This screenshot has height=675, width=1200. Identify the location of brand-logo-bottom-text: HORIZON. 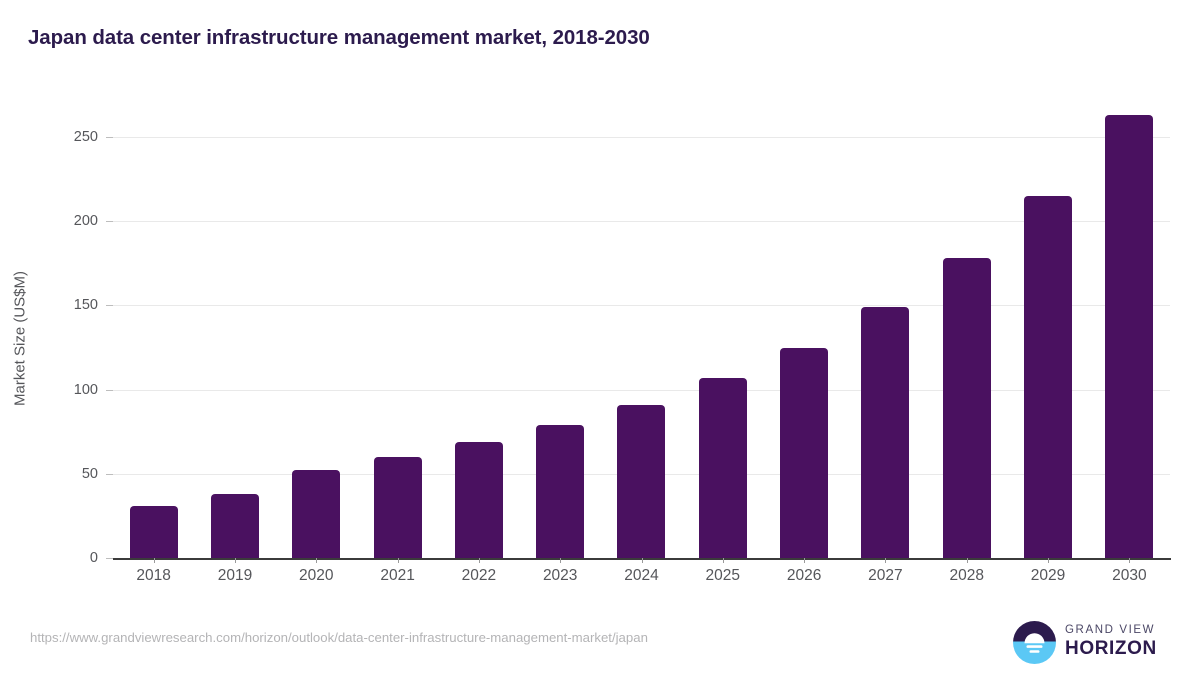
(1111, 648).